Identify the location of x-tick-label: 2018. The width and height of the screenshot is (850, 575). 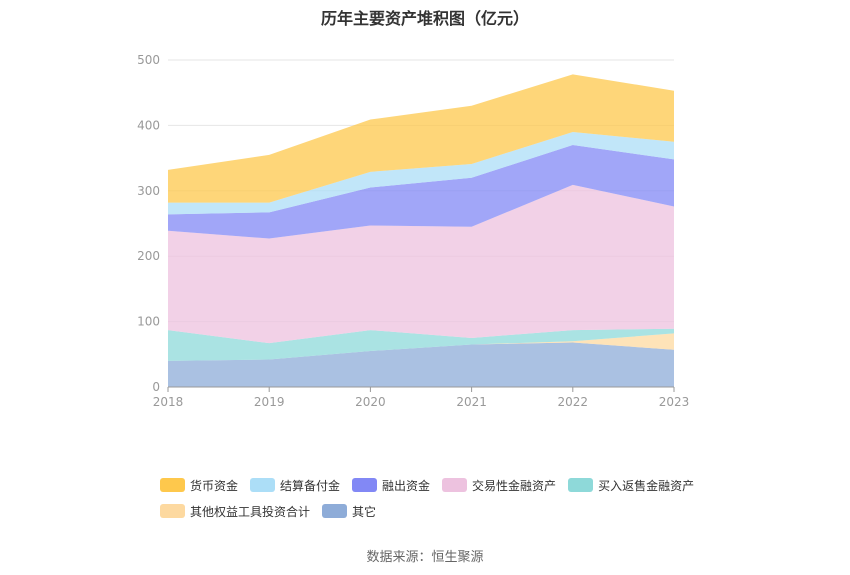
(168, 402).